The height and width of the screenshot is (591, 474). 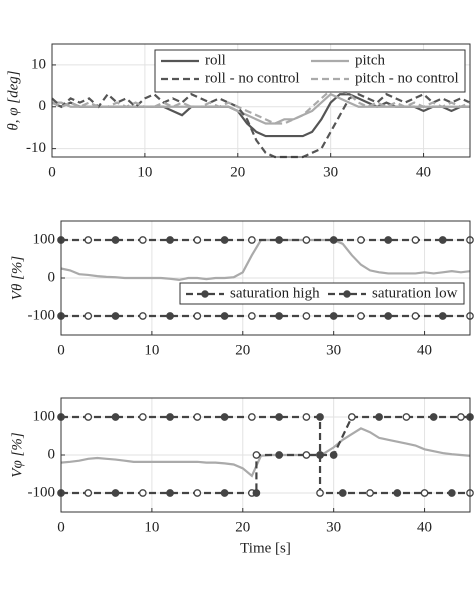 What do you see at coordinates (347, 294) in the screenshot?
I see `legend-marker` at bounding box center [347, 294].